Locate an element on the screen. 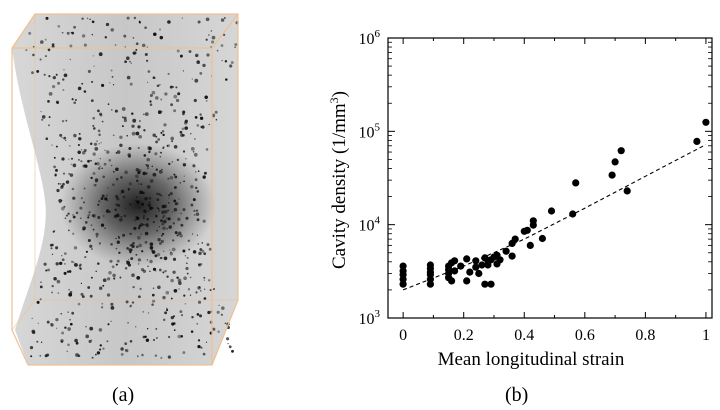 This screenshot has height=410, width=720. y-axis-label-superscript: 3 is located at coordinates (334, 100).